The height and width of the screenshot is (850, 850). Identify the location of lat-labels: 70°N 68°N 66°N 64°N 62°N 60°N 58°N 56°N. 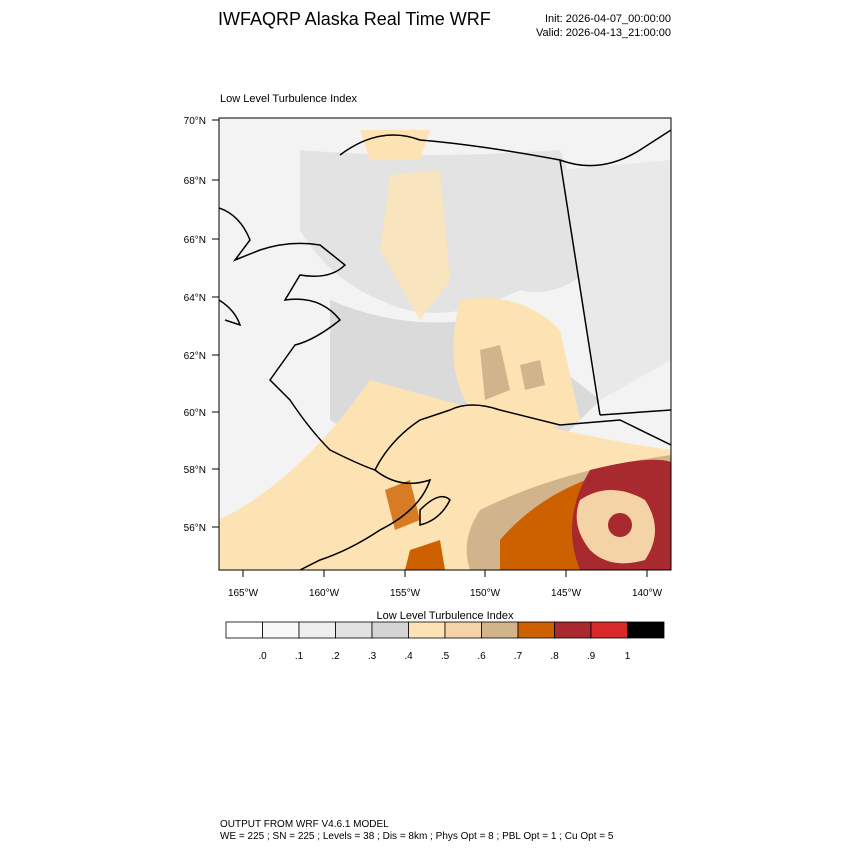
(201, 325).